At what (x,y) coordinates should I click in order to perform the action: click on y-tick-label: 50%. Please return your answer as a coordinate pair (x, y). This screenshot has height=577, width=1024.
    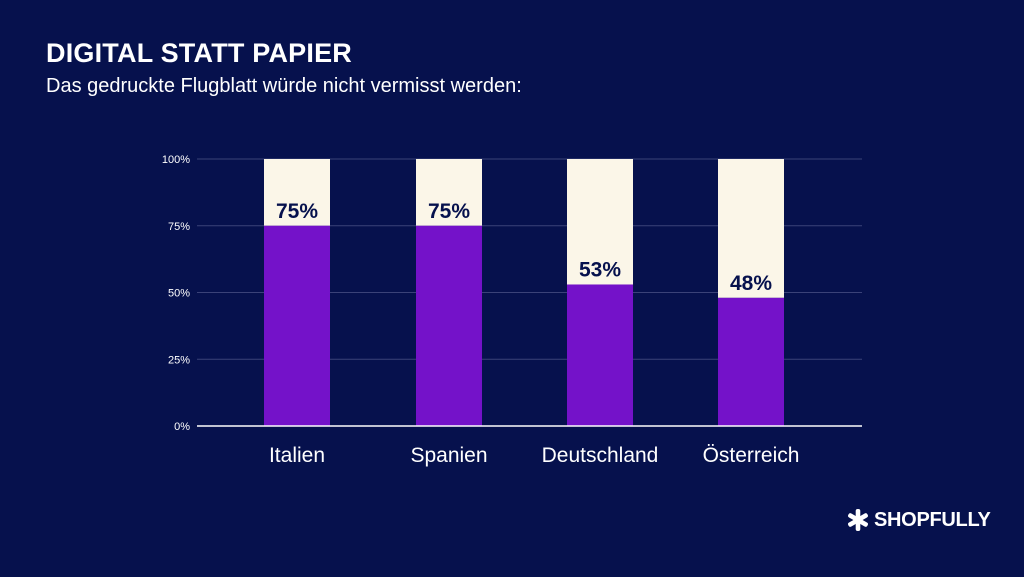
    Looking at the image, I should click on (179, 294).